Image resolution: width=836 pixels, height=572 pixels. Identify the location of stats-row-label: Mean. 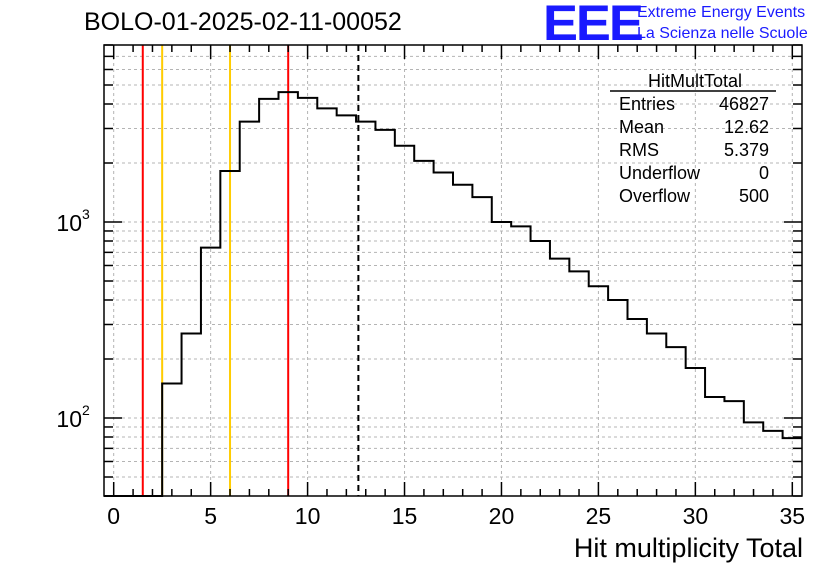
(641, 127).